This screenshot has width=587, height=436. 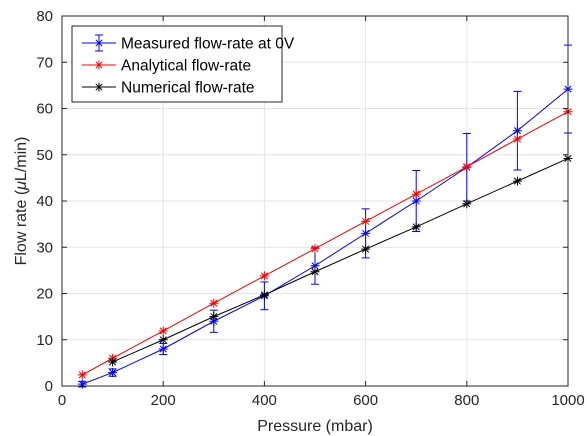 I want to click on y-tick-label: 10, so click(x=44, y=340).